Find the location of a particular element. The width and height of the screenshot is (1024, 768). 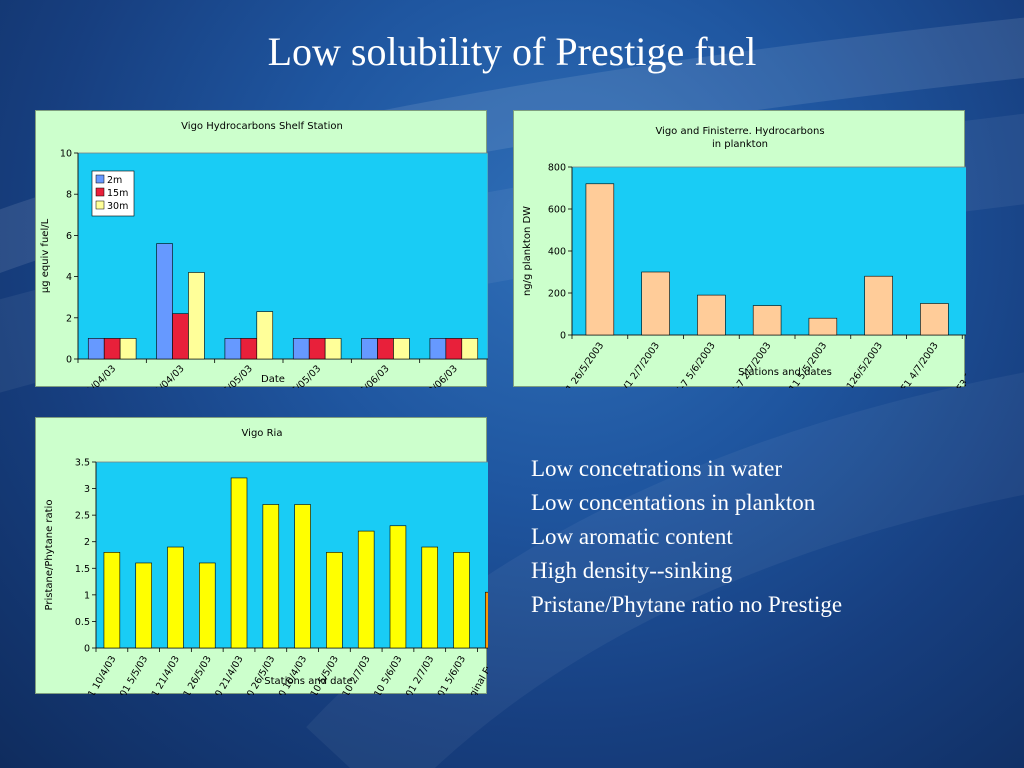

chart-title: in plankton is located at coordinates (740, 144).